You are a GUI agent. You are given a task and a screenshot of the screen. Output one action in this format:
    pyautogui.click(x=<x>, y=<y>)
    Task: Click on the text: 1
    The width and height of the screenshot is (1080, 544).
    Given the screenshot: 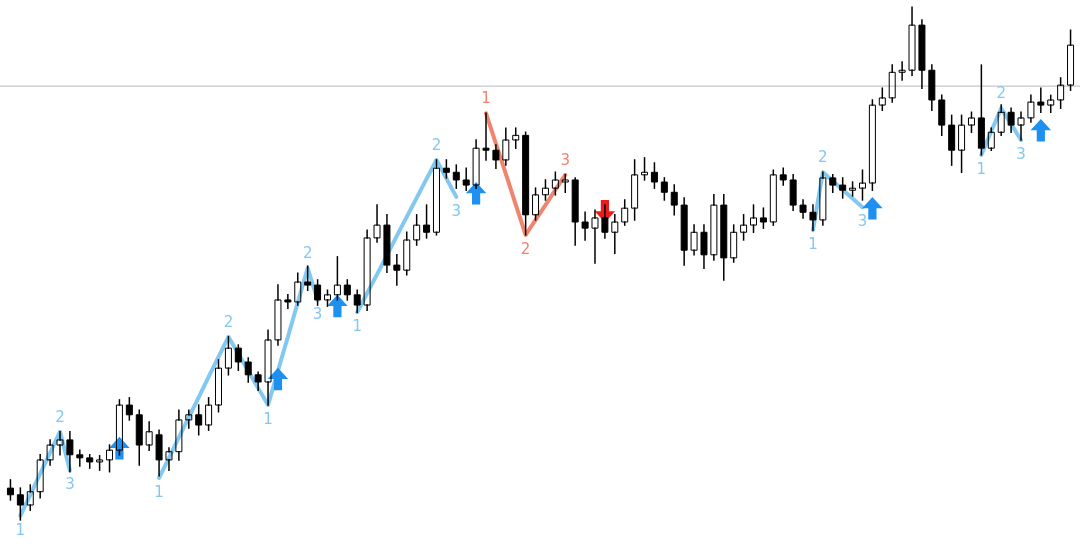 What is the action you would take?
    pyautogui.click(x=20, y=529)
    